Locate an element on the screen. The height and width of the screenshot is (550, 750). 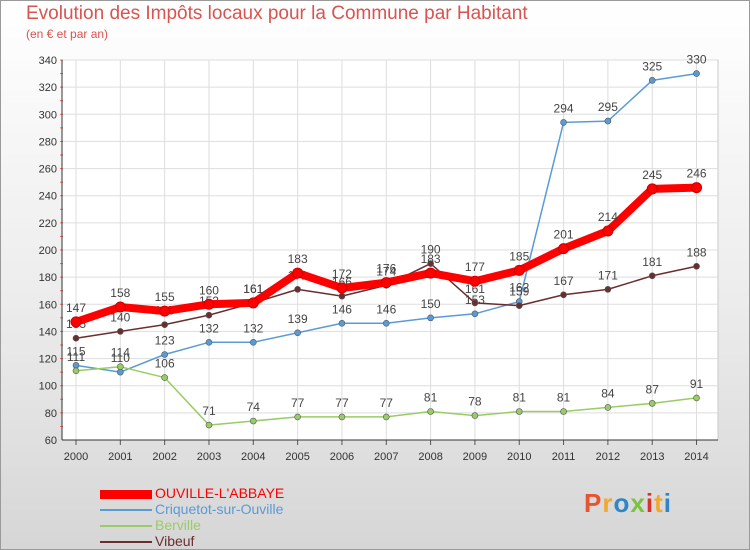
y-tick-label: 300 is located at coordinates (48, 115).